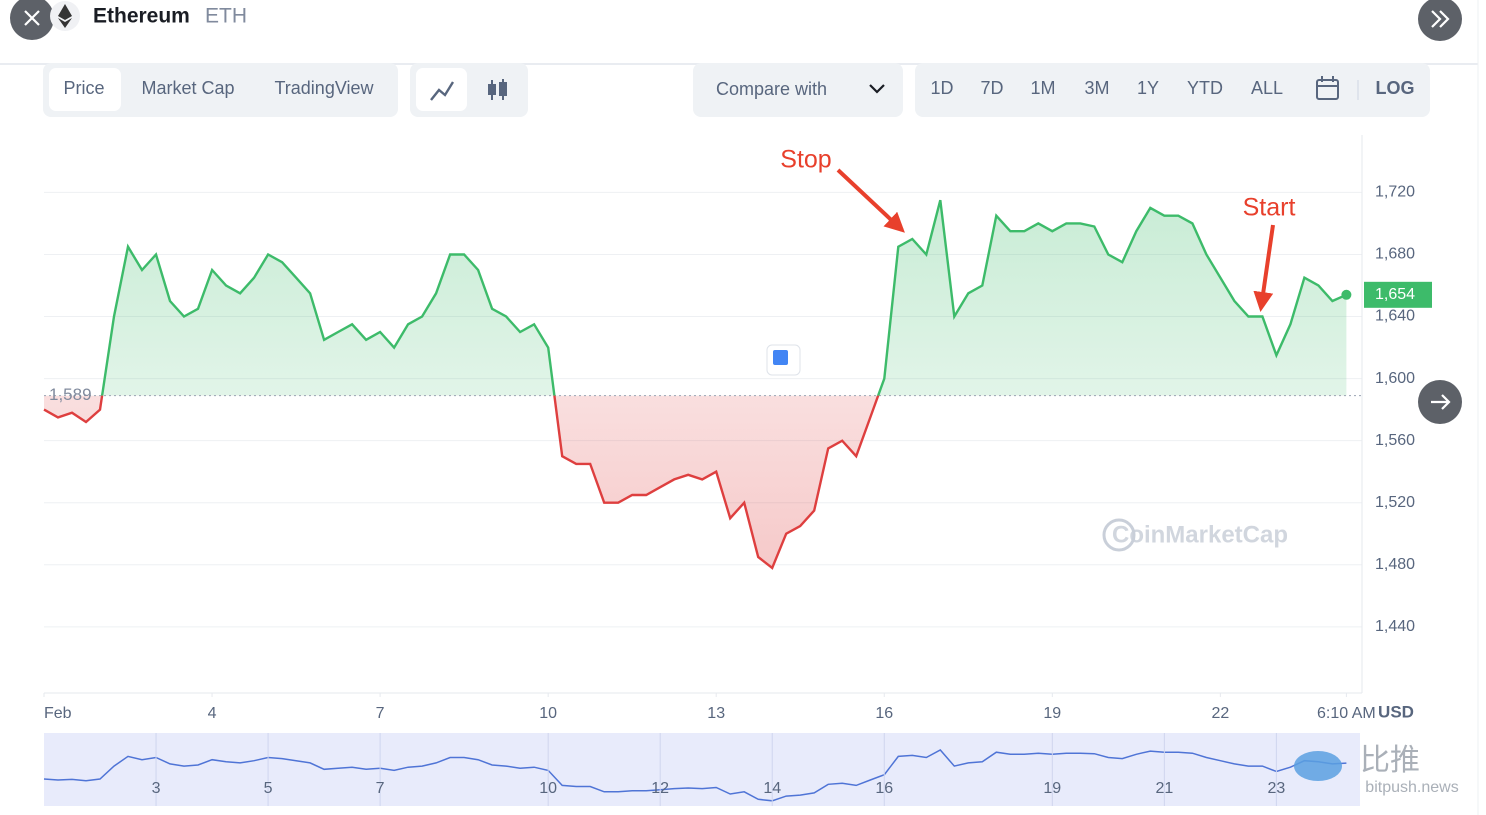 This screenshot has width=1486, height=815. What do you see at coordinates (1052, 788) in the screenshot?
I see `navigator-tick-label: 19` at bounding box center [1052, 788].